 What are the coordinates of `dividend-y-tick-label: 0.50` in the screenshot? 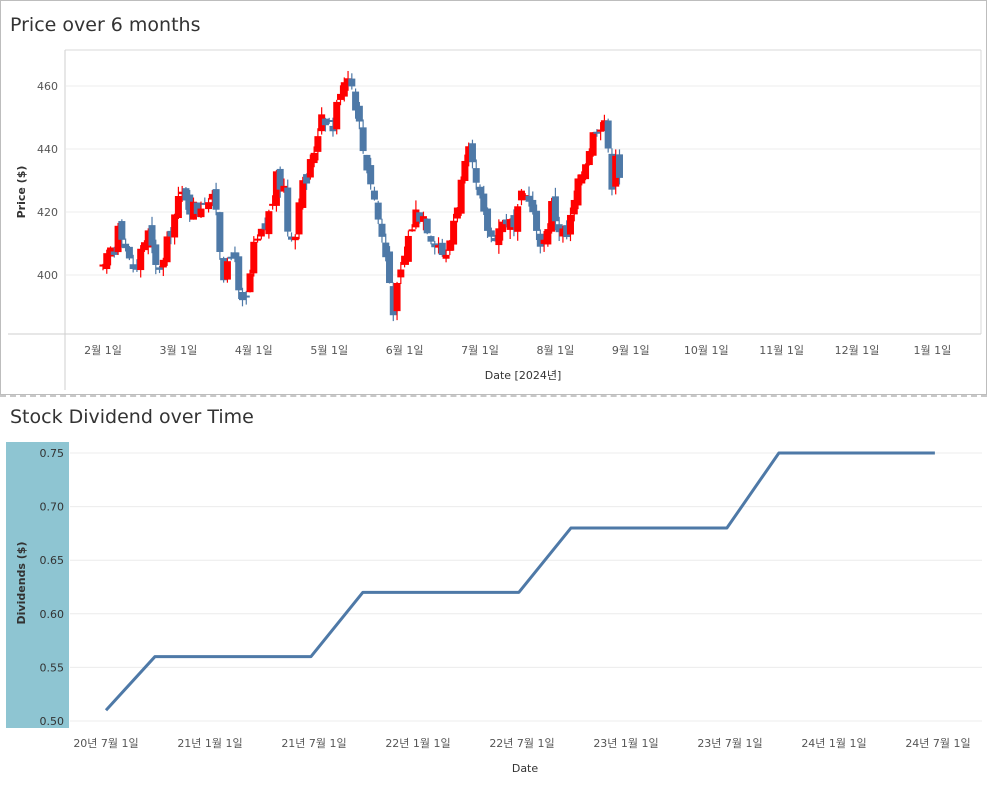 It's located at (52, 721).